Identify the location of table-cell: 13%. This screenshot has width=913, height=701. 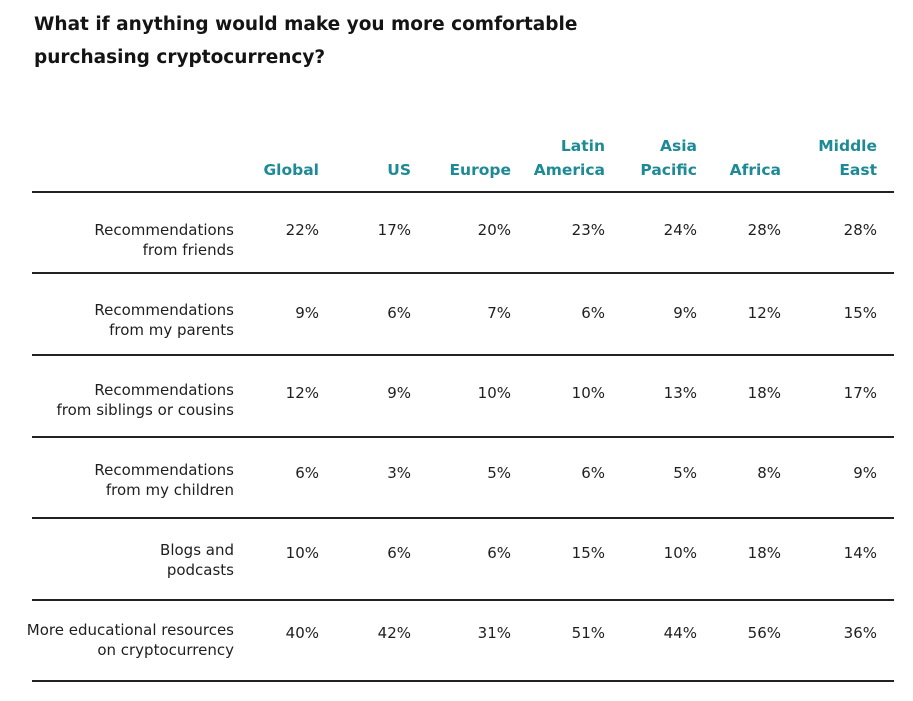
(680, 393).